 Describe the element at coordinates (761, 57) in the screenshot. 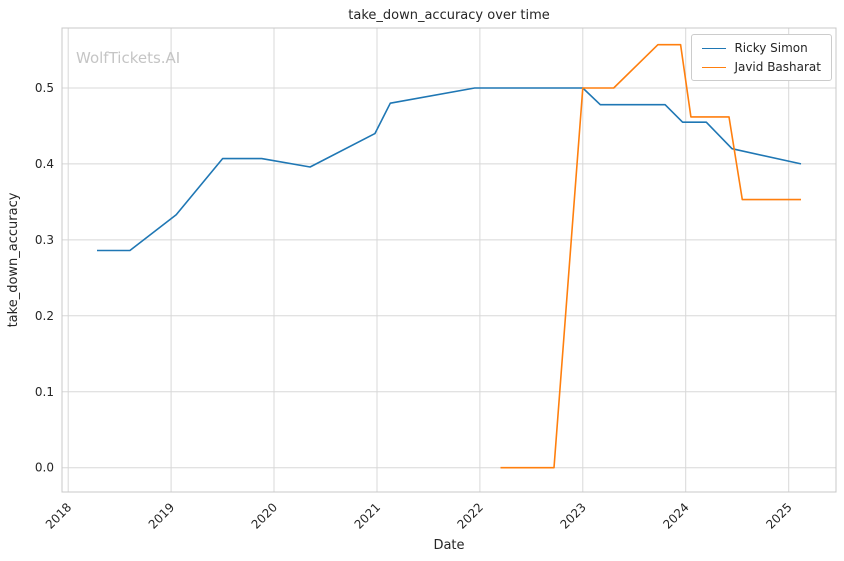

I see `legend: Ricky Simon Javid Basharat` at that location.